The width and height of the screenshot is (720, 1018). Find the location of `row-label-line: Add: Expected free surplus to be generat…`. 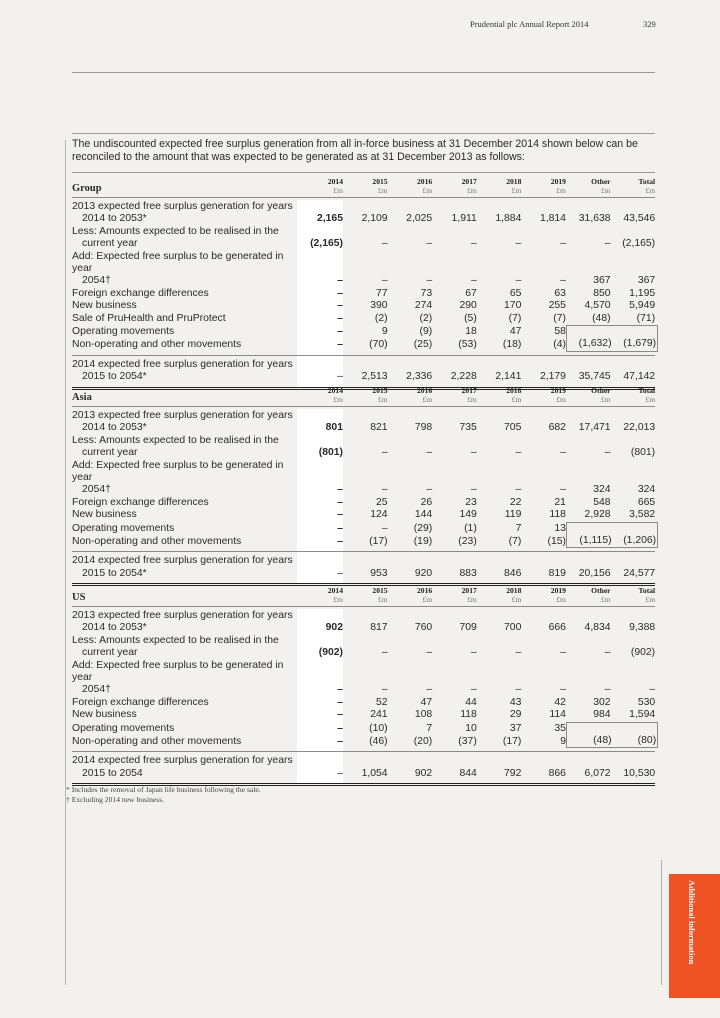

row-label-line: Add: Expected free surplus to be generat… is located at coordinates (178, 471).